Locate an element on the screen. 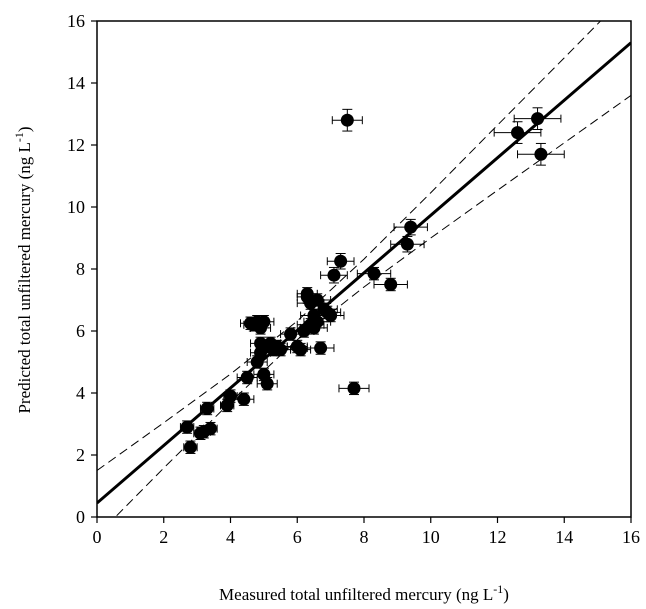 This screenshot has width=646, height=609. x-tick-label: 16 is located at coordinates (631, 537).